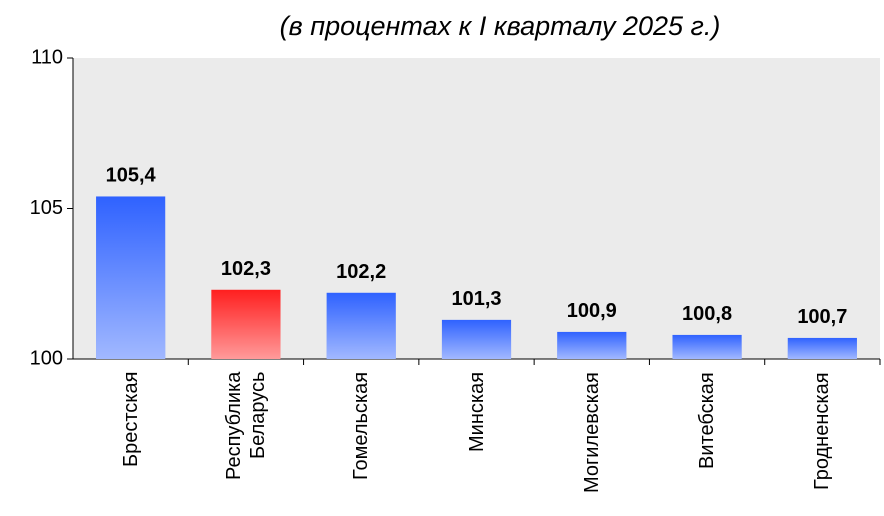  I want to click on value-label: 101,3, so click(476, 299).